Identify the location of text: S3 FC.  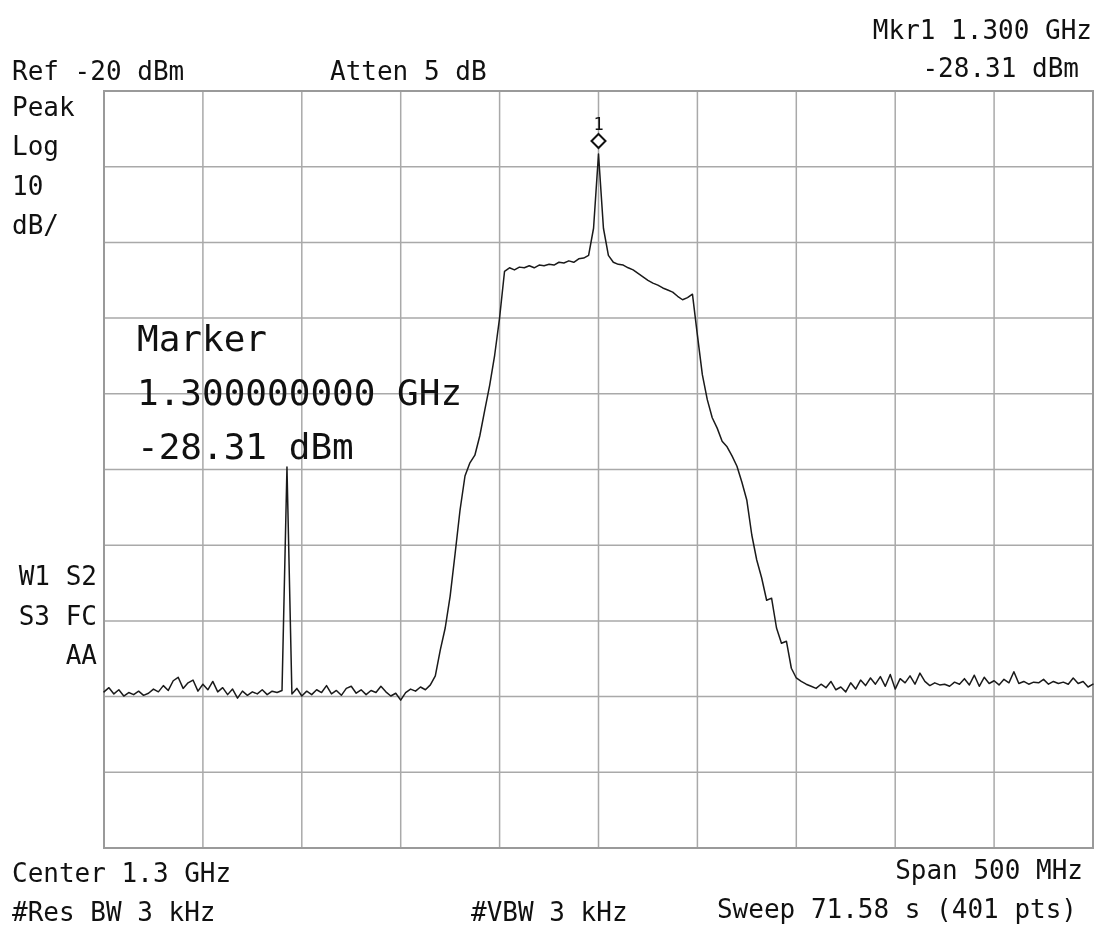
(57, 616).